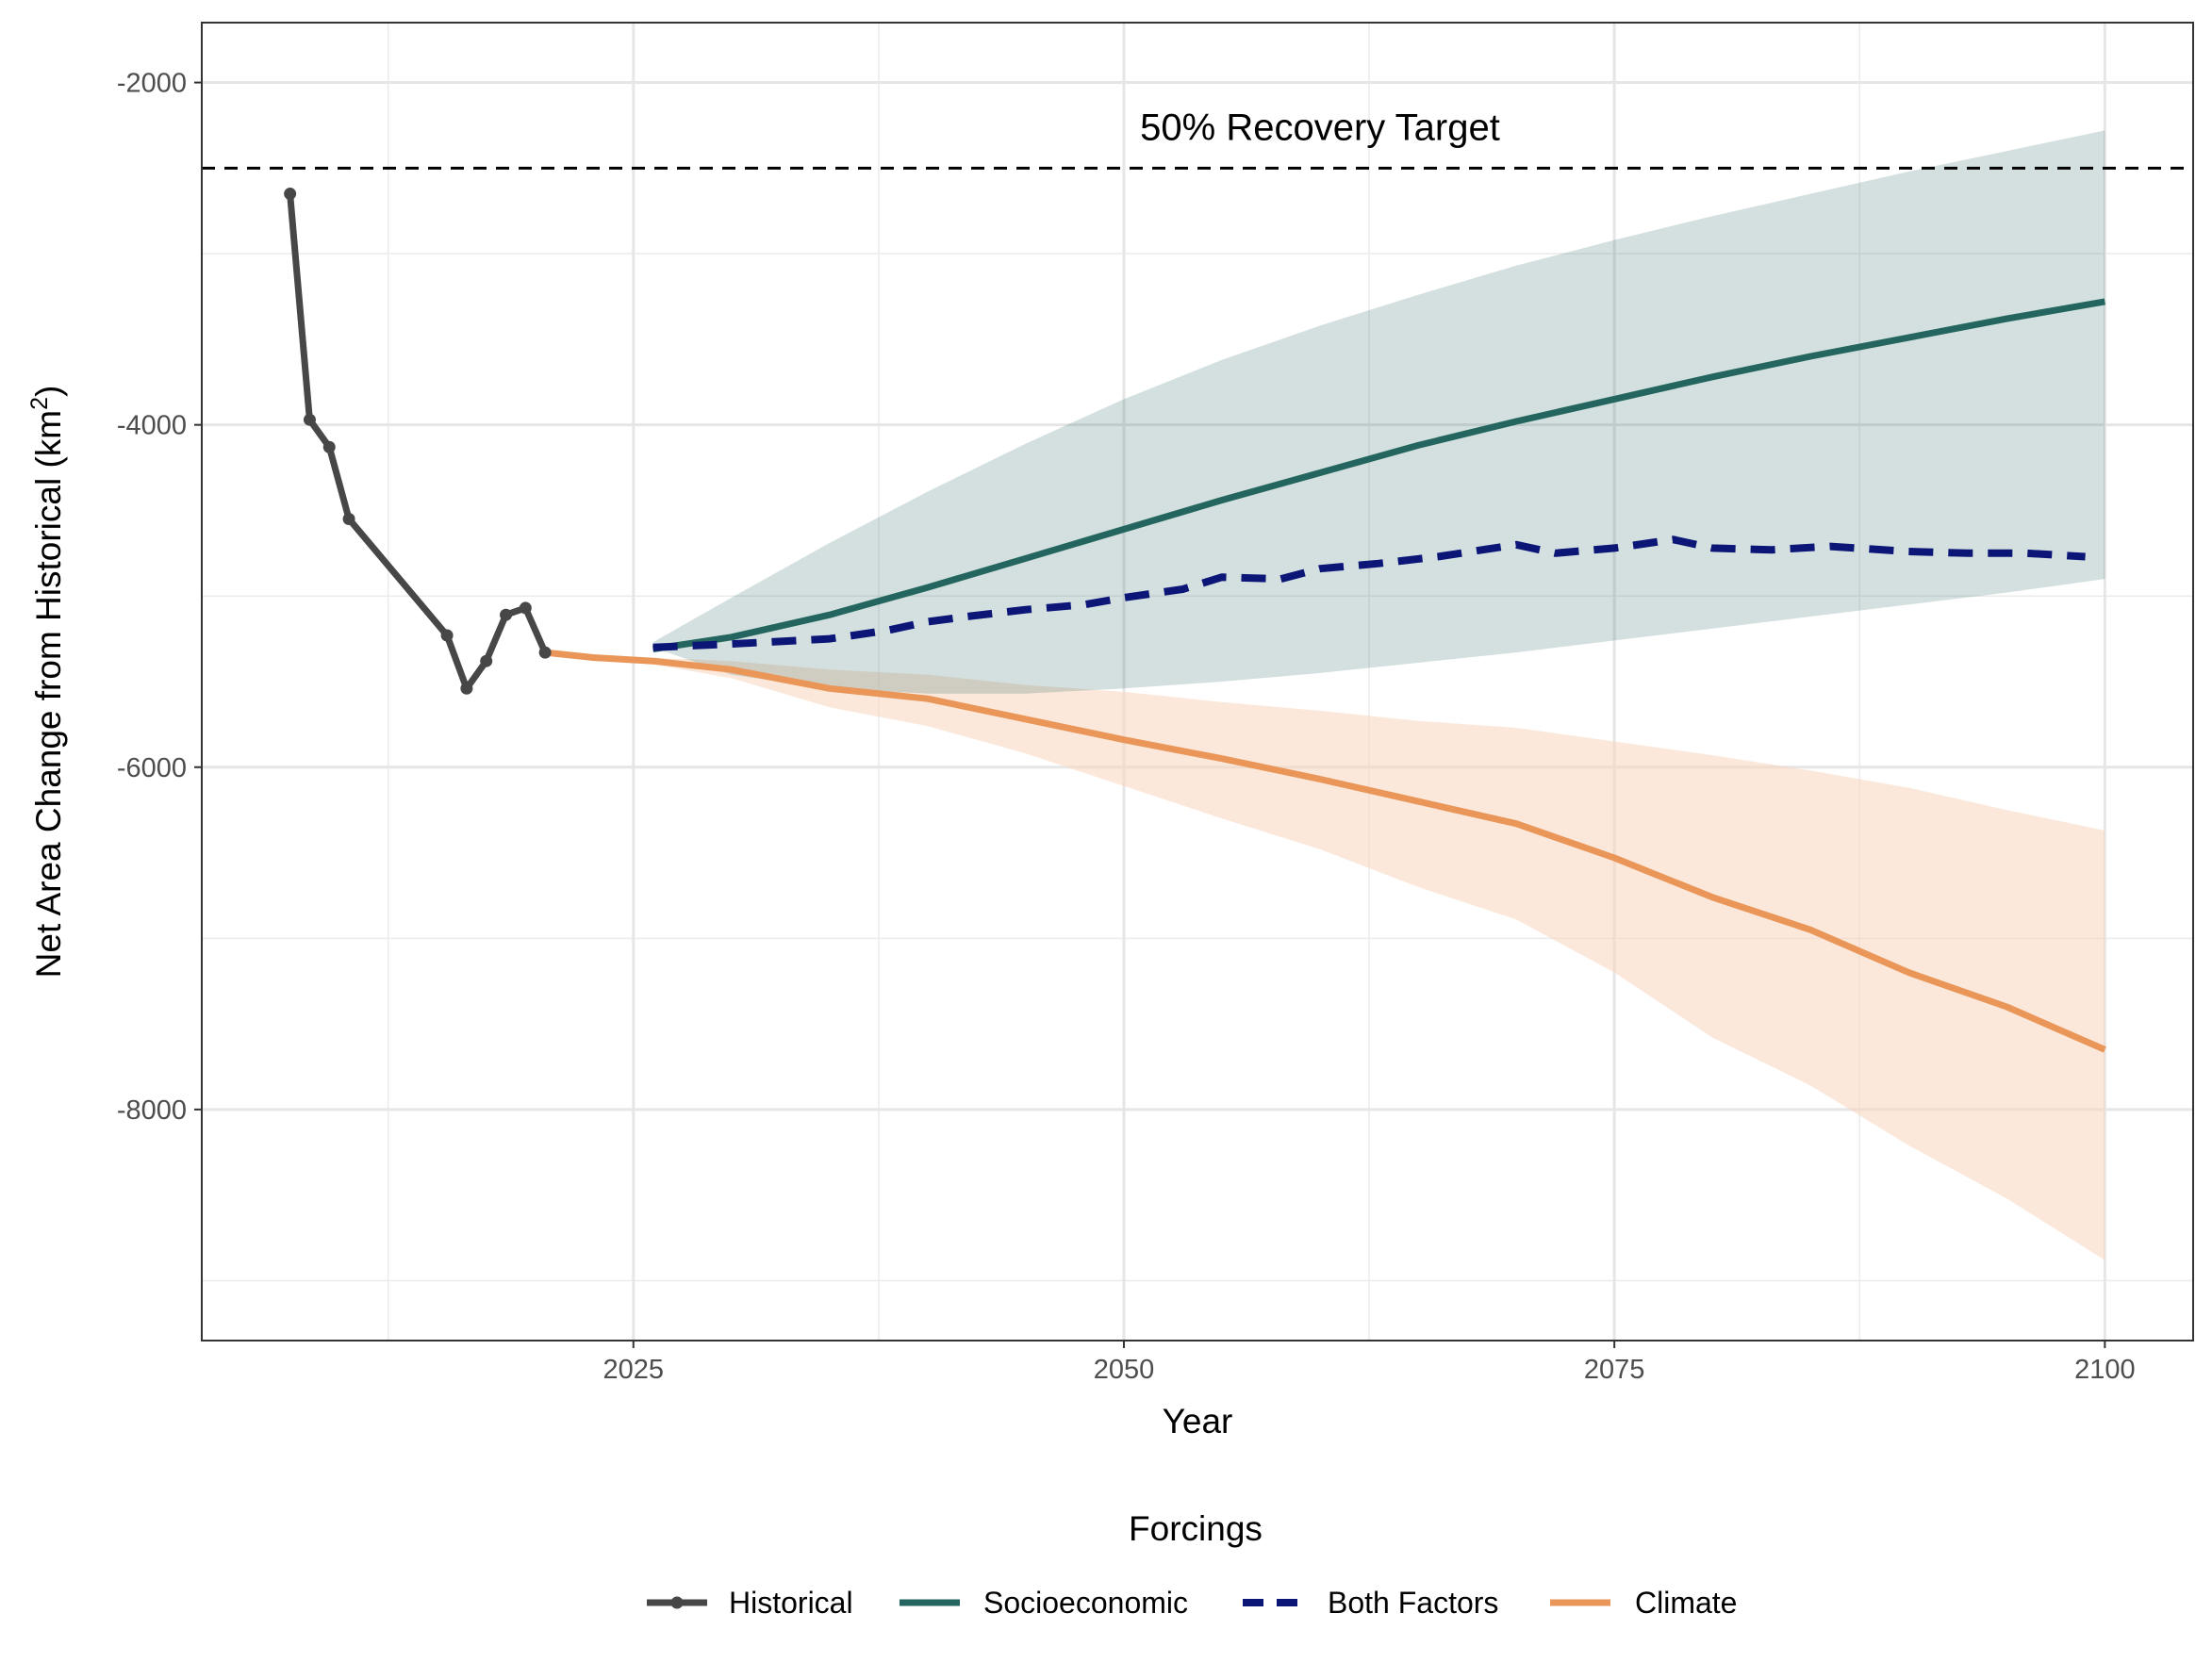  What do you see at coordinates (1320, 128) in the screenshot?
I see `reference-line-label: 50% Recovery Target` at bounding box center [1320, 128].